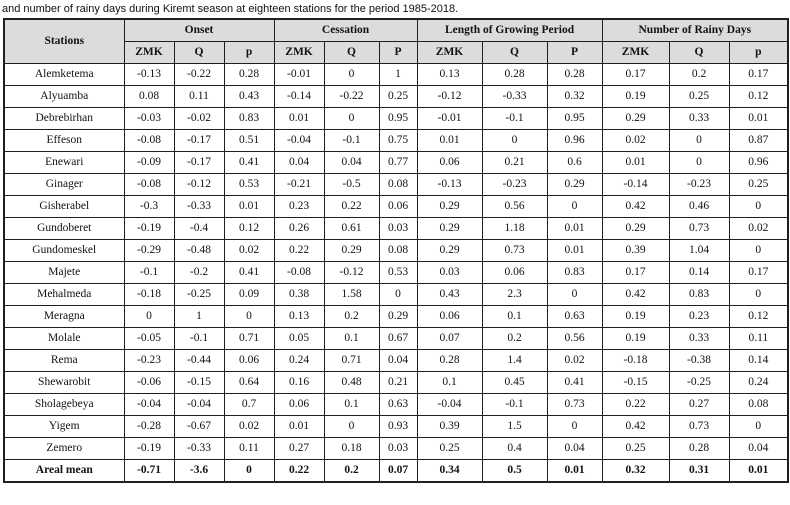  What do you see at coordinates (149, 426) in the screenshot?
I see `value-cell: -0.28` at bounding box center [149, 426].